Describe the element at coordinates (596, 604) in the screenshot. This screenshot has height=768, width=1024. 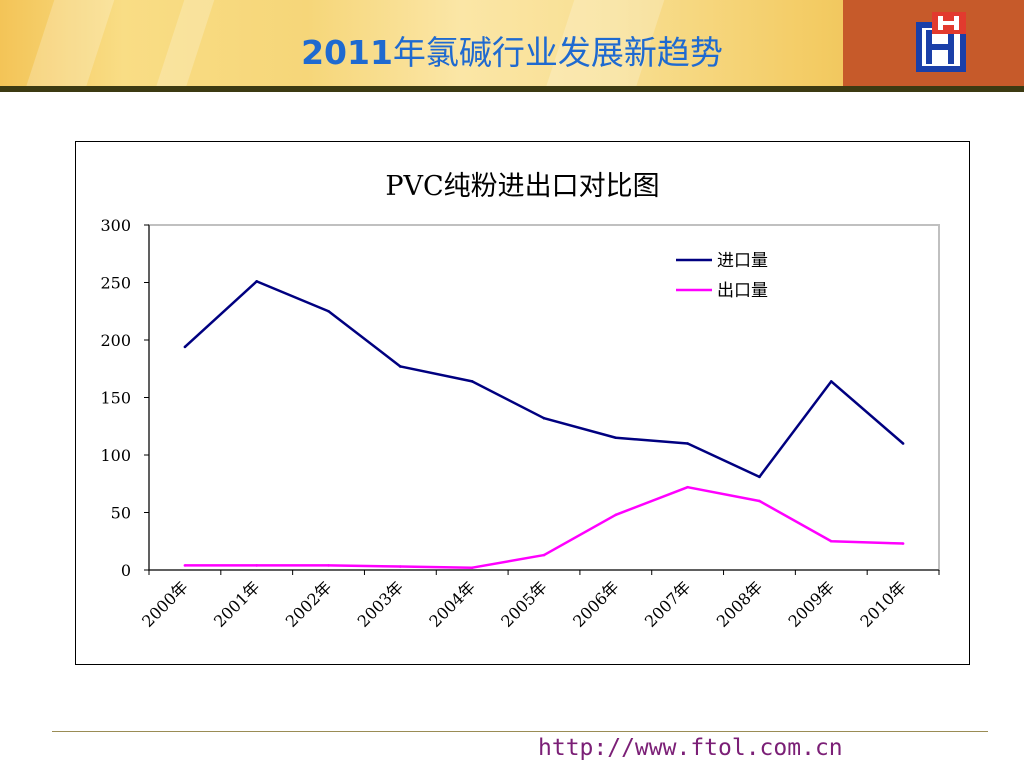
I see `x-tick-label: 2006年` at that location.